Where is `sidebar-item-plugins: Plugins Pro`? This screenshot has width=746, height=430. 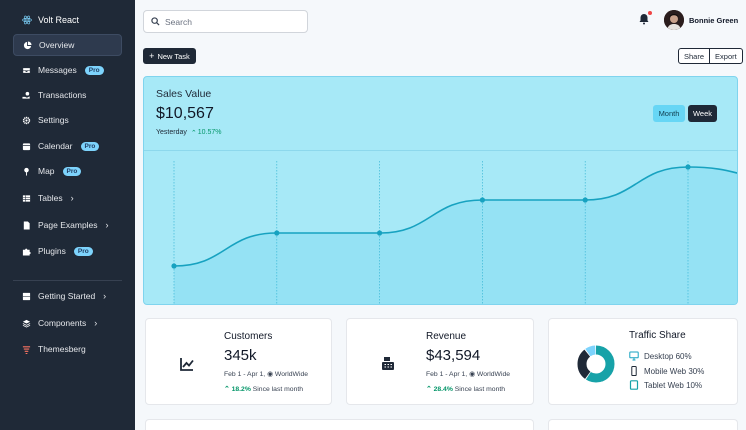
sidebar-item-plugins: Plugins Pro is located at coordinates (67, 251).